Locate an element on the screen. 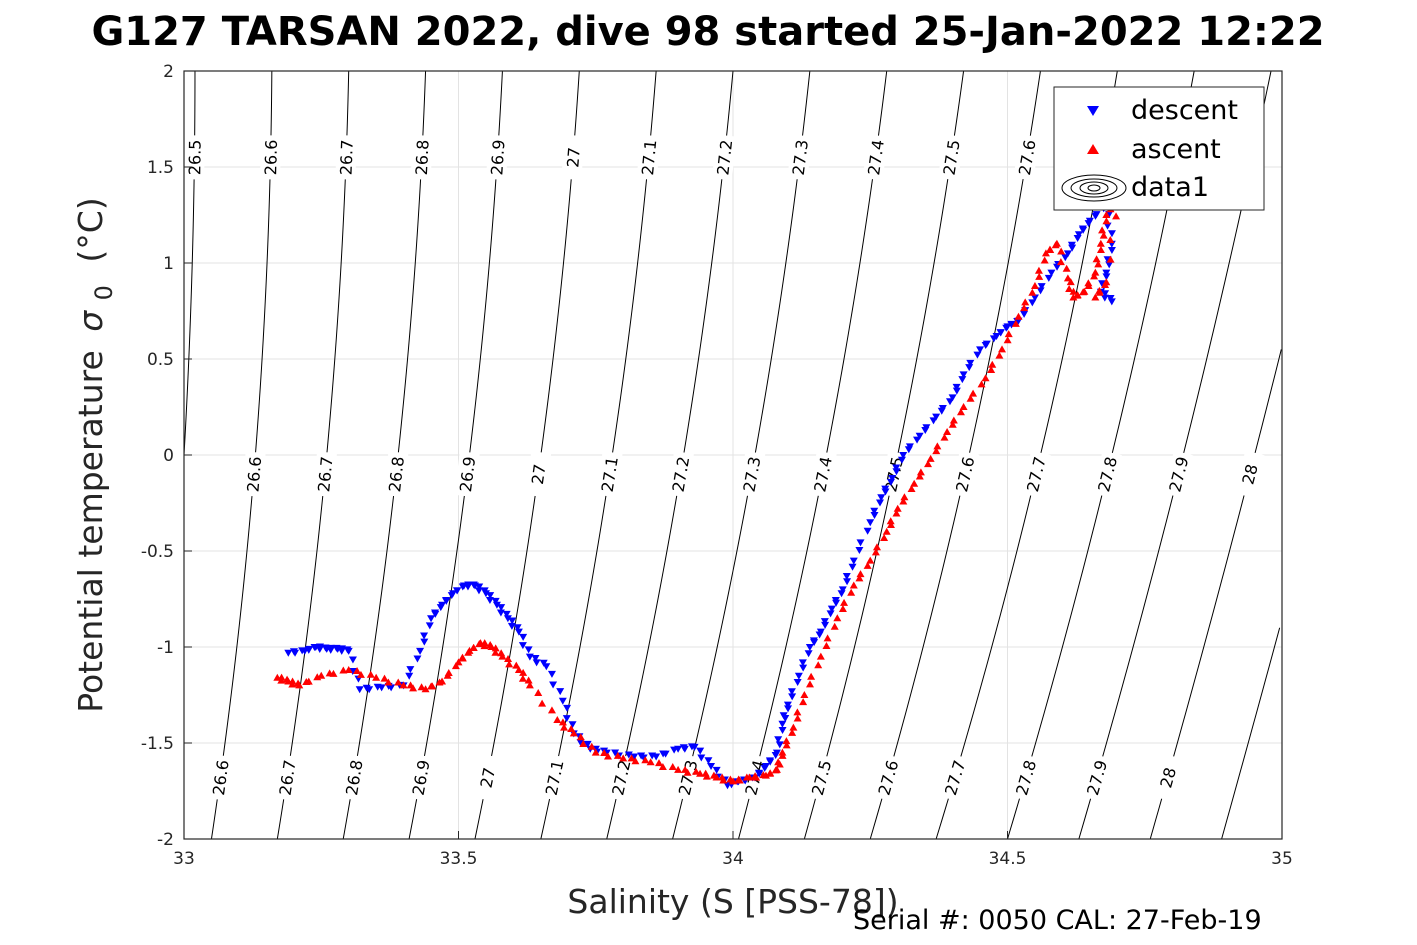 This screenshot has width=1417, height=945. isopycnal-label-text: 27.2 is located at coordinates (724, 157).